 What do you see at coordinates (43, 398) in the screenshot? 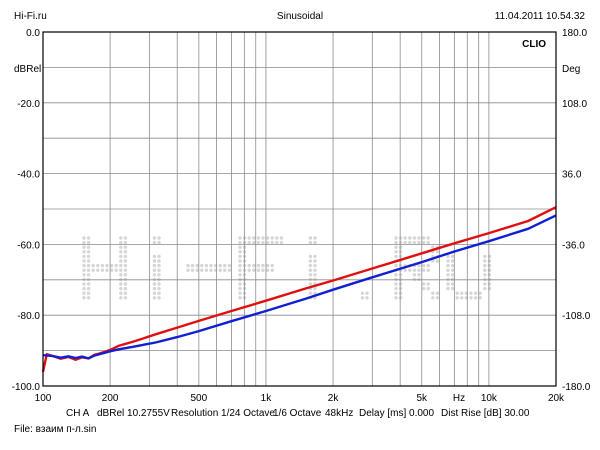
I see `x-tick-label: 100` at bounding box center [43, 398].